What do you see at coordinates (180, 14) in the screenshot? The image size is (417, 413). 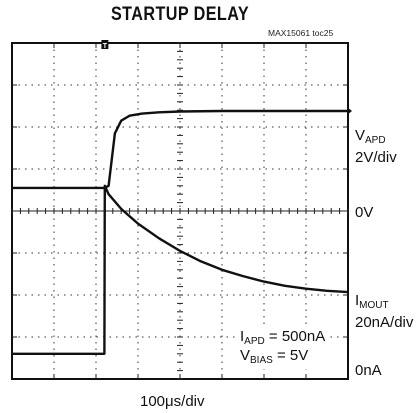 I see `chart-title: STARTUP DELAY` at bounding box center [180, 14].